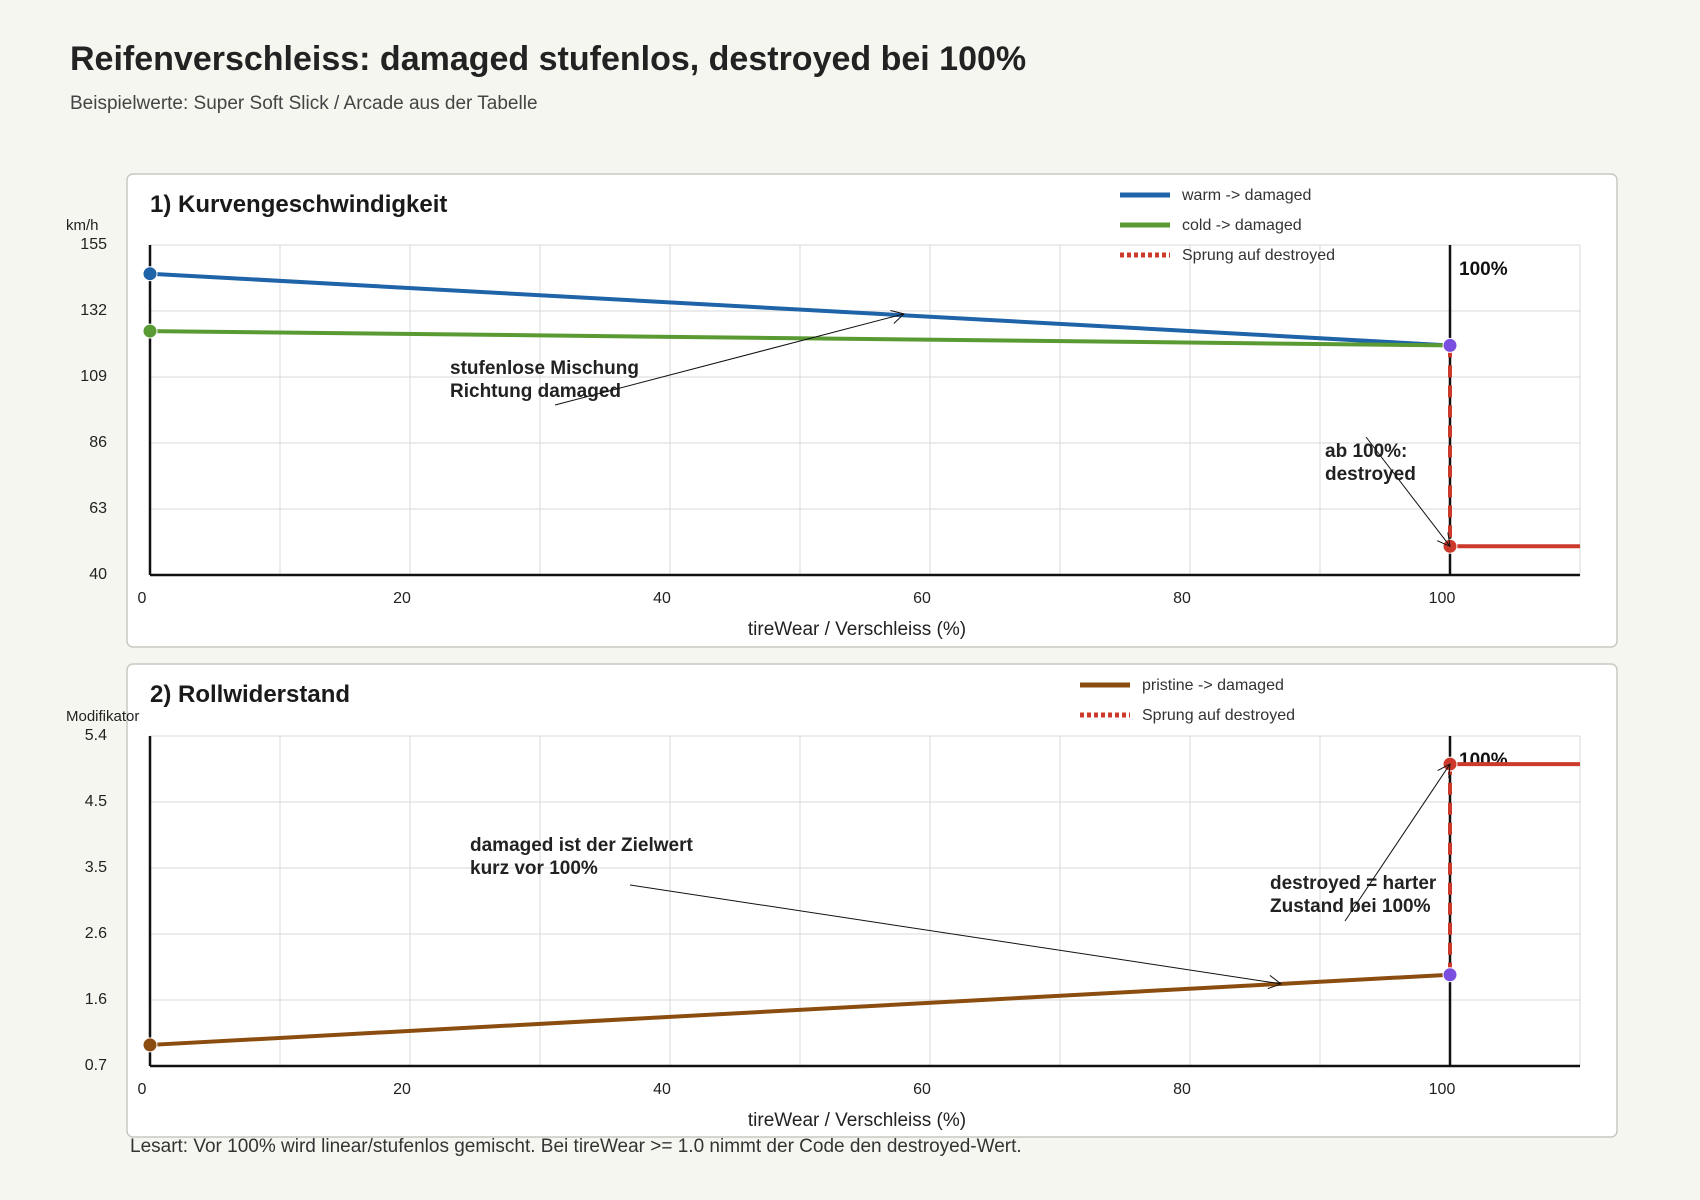  Describe the element at coordinates (93, 310) in the screenshot. I see `y-tick-label: 132` at that location.